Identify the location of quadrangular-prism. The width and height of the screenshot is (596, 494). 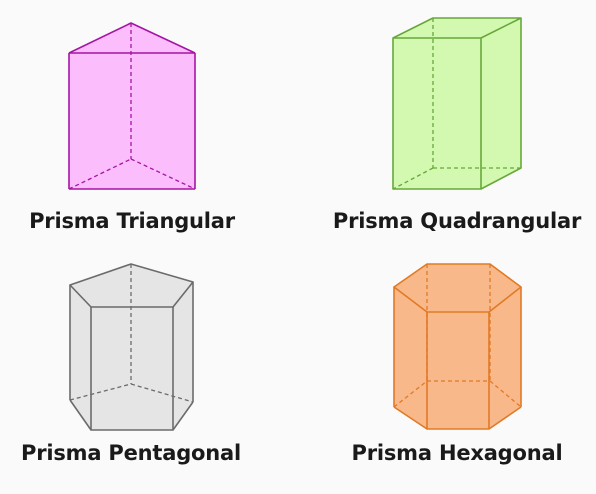
(457, 103).